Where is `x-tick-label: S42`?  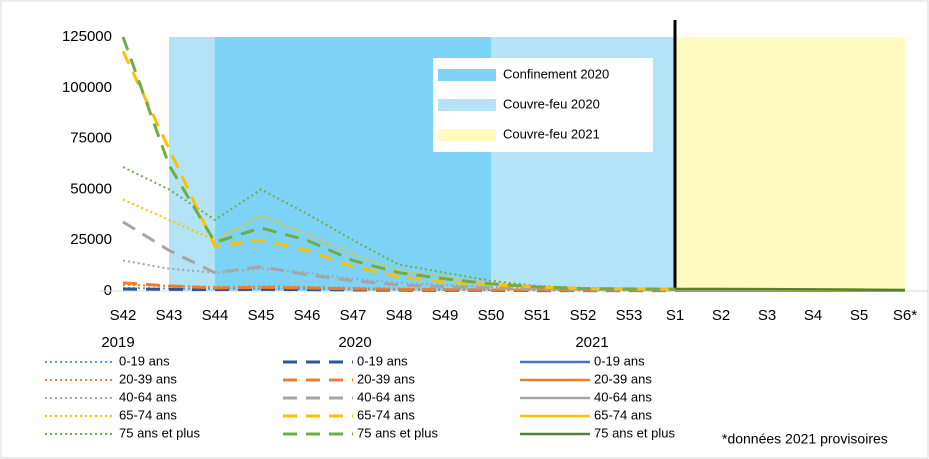 x-tick-label: S42 is located at coordinates (123, 315).